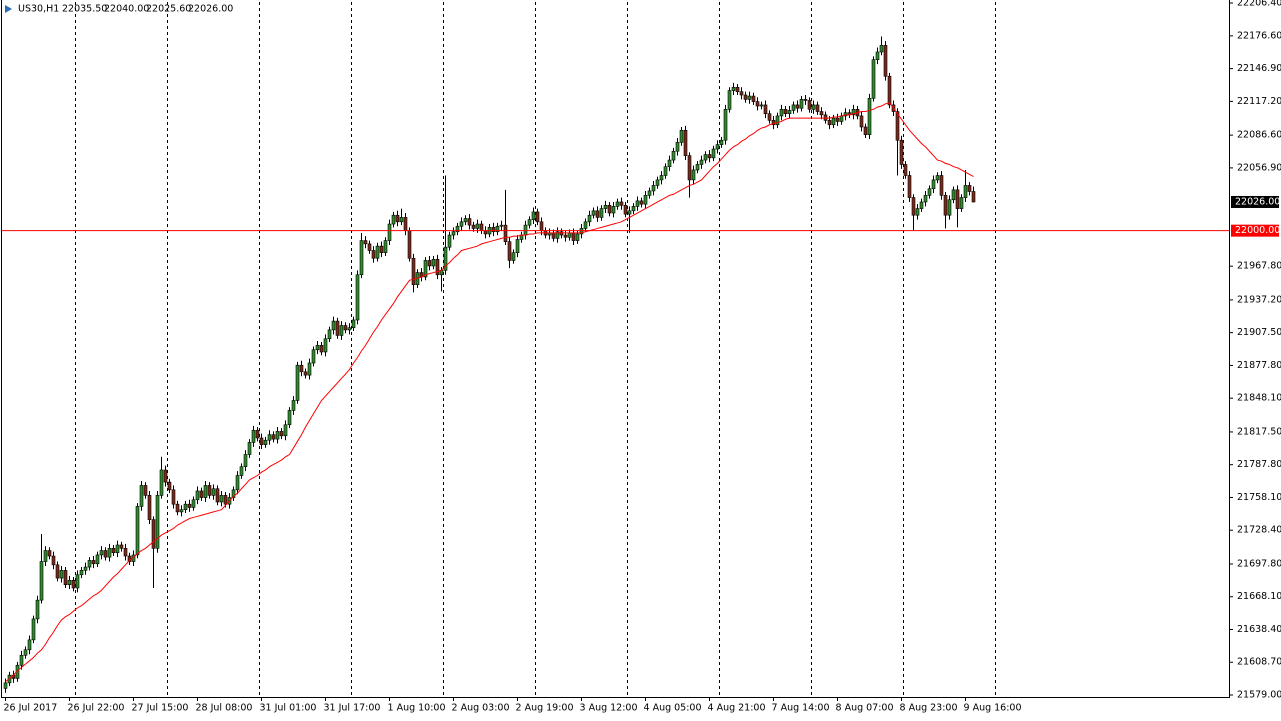 The height and width of the screenshot is (721, 1281). What do you see at coordinates (673, 708) in the screenshot?
I see `x-tick-label: 4 Aug 05:00` at bounding box center [673, 708].